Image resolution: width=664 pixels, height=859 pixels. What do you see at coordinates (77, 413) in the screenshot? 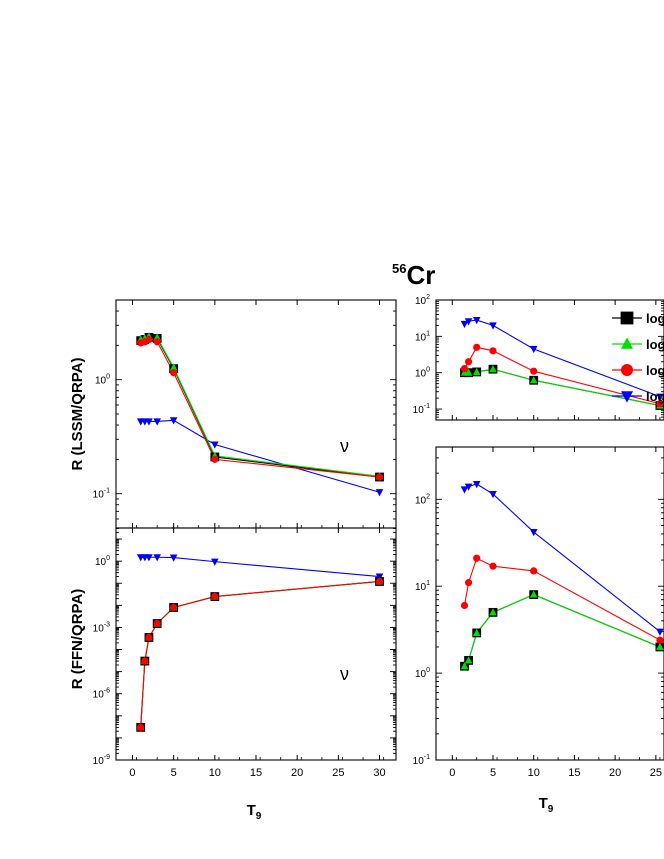
I see `y-axis-label-top: R (LSSM/QRPA)` at bounding box center [77, 413].